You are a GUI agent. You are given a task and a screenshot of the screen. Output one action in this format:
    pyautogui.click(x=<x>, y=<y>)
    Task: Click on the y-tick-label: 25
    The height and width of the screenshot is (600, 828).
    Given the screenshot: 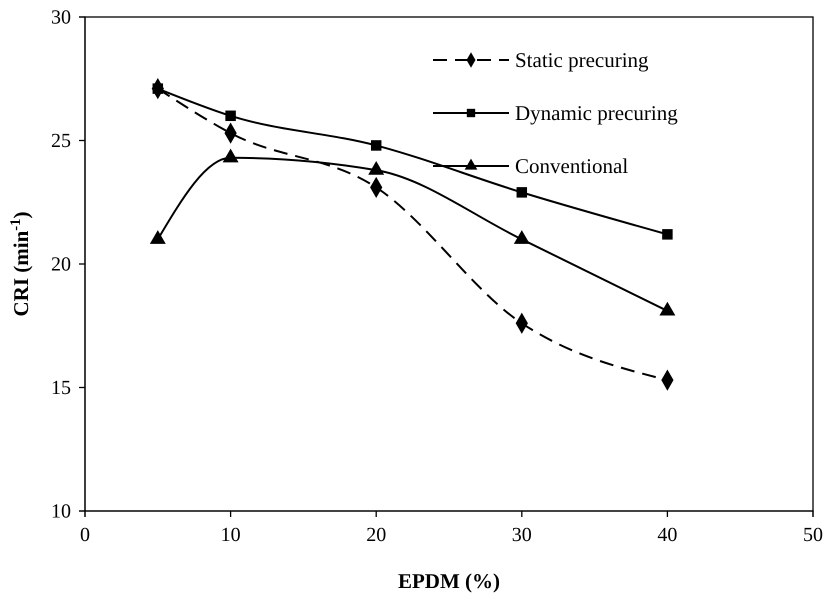 What is the action you would take?
    pyautogui.click(x=61, y=141)
    